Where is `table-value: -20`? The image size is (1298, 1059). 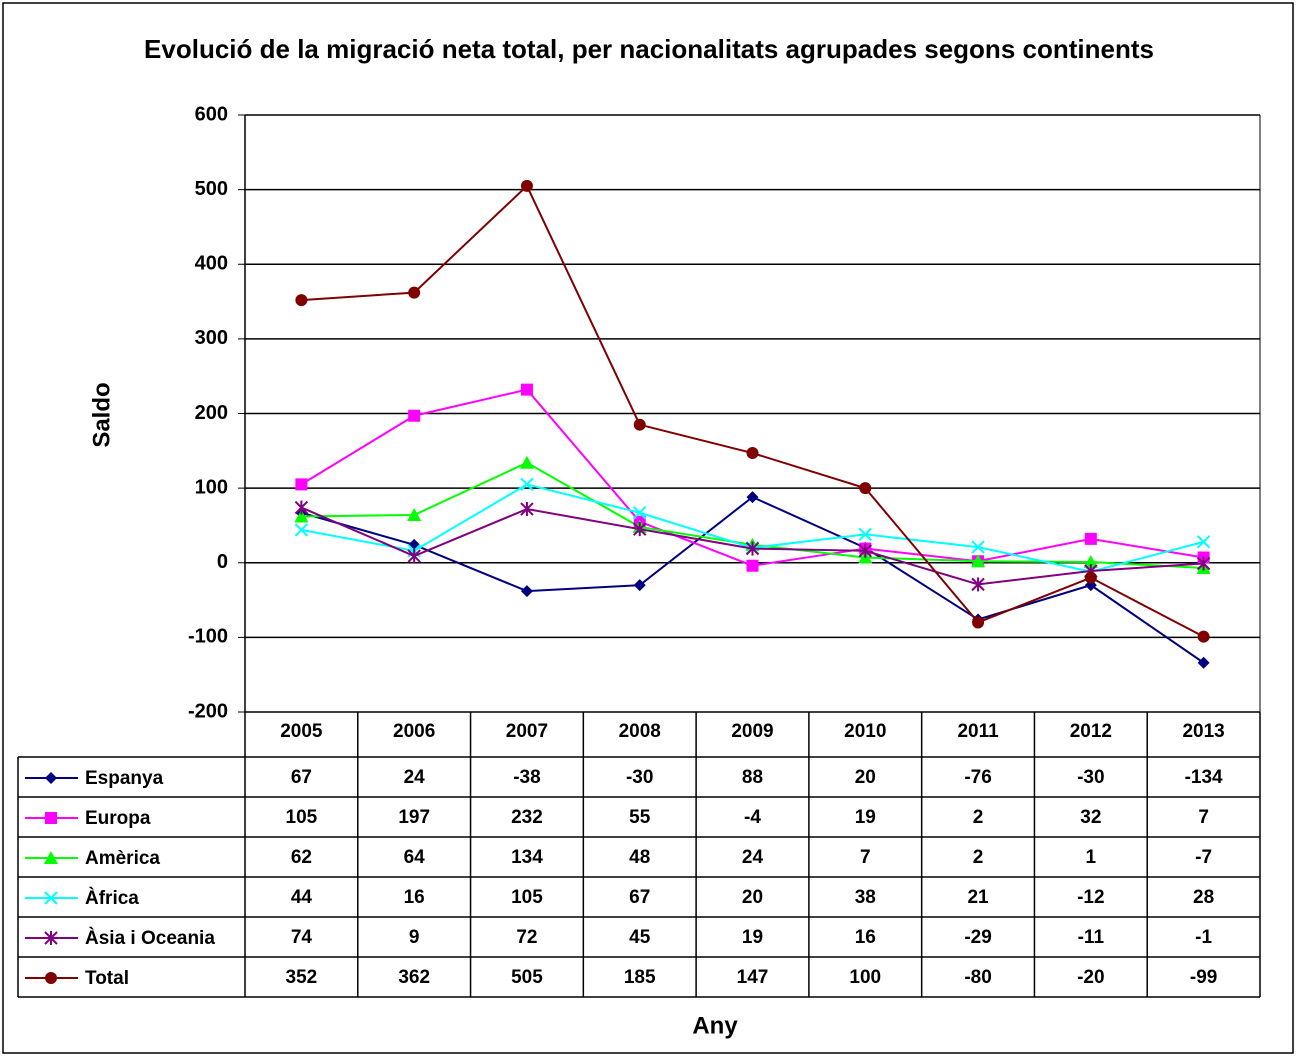 table-value: -20 is located at coordinates (1090, 977).